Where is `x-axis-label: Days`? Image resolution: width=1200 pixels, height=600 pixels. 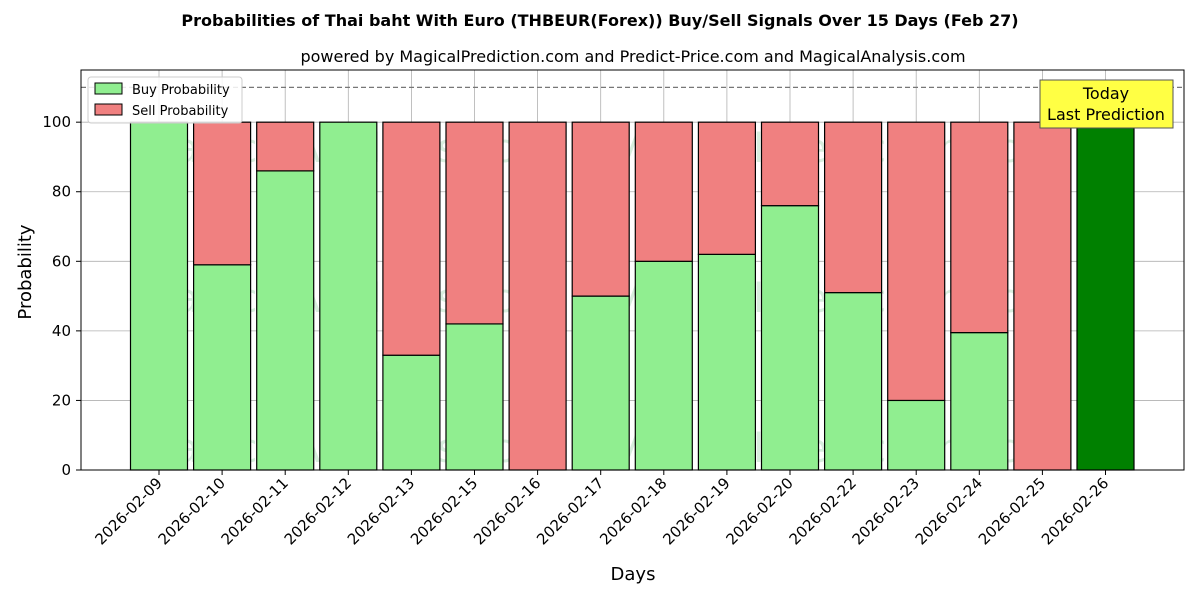 x-axis-label: Days is located at coordinates (633, 574).